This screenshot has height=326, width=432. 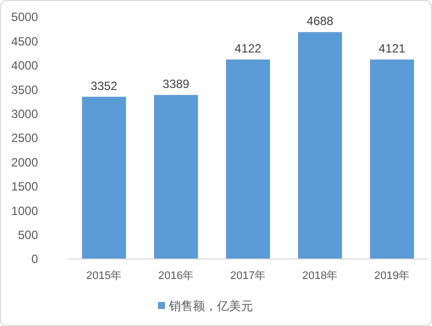 I want to click on x-tick-label: 2016年, so click(x=176, y=276).